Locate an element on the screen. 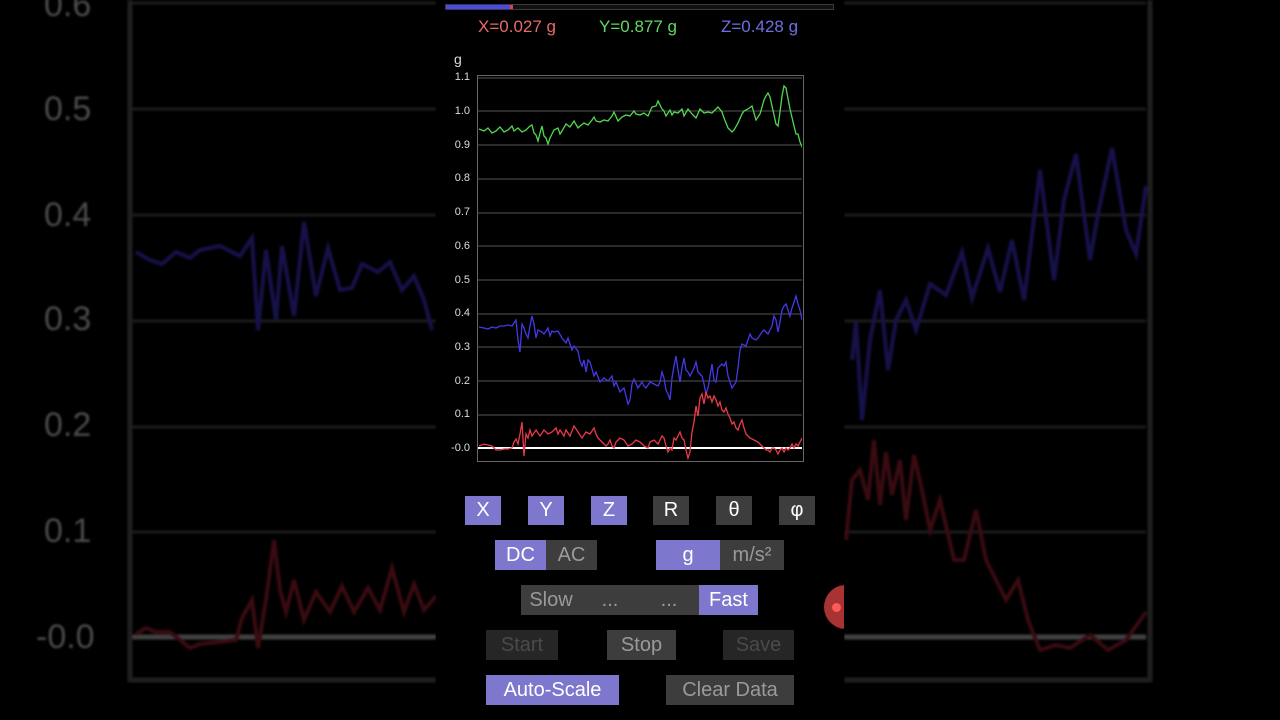  speed-fast-button: Fast is located at coordinates (728, 600).